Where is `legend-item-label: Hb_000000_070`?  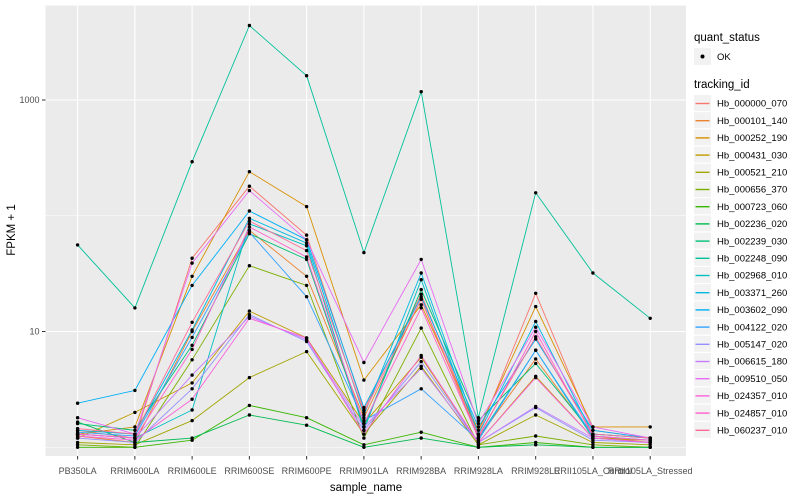
legend-item-label: Hb_000000_070 is located at coordinates (752, 104).